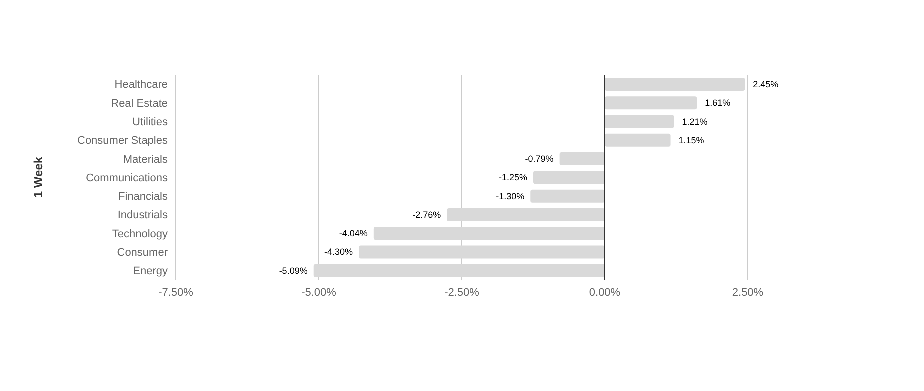 Image resolution: width=924 pixels, height=391 pixels. I want to click on x-tick-label: -2.50%, so click(462, 292).